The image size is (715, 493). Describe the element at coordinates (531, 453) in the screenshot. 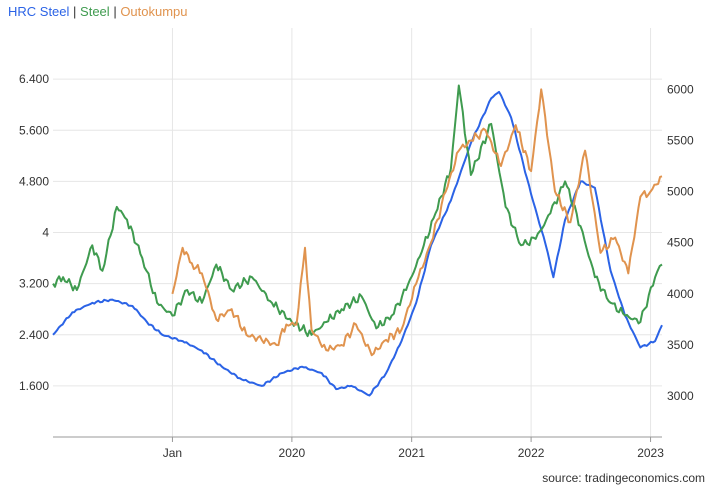

I see `x-tick-label: 2022` at that location.